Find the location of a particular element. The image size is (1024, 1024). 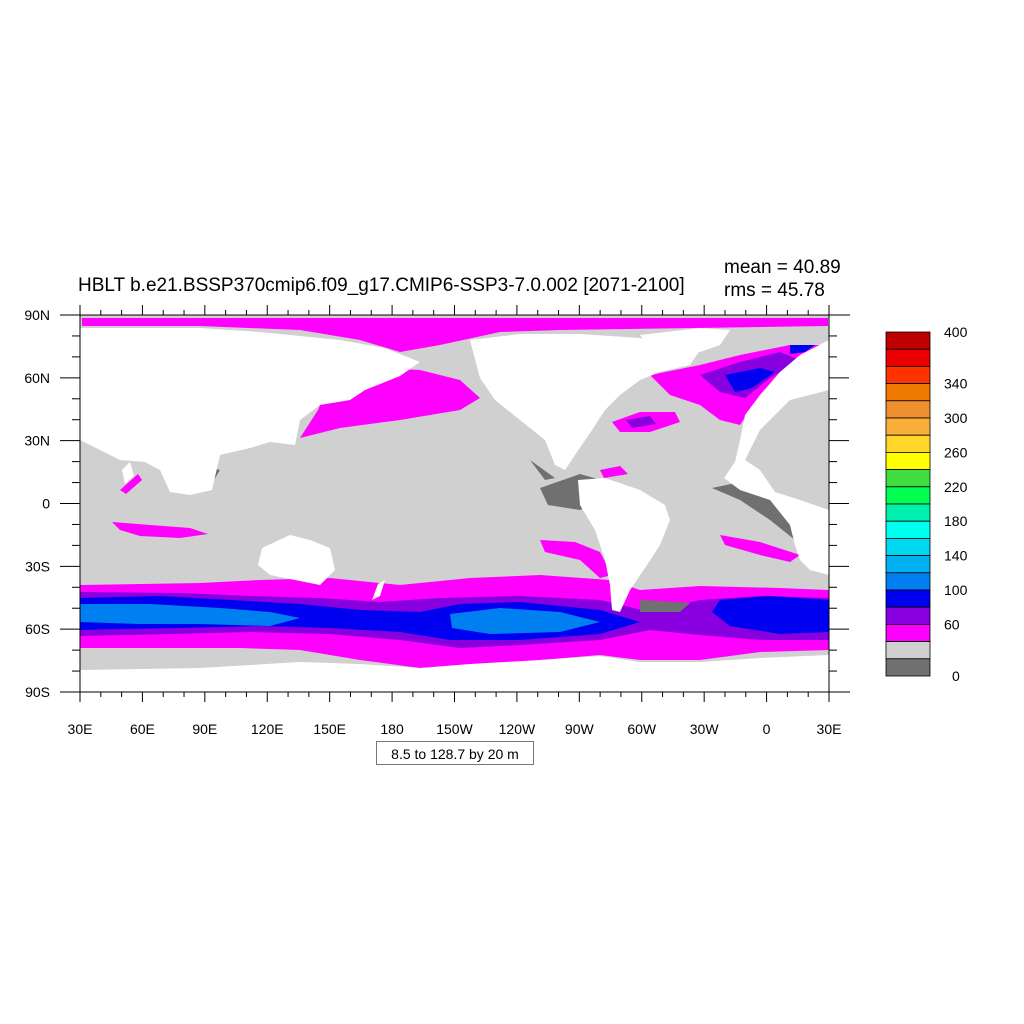

lon-label: 30W is located at coordinates (705, 729).